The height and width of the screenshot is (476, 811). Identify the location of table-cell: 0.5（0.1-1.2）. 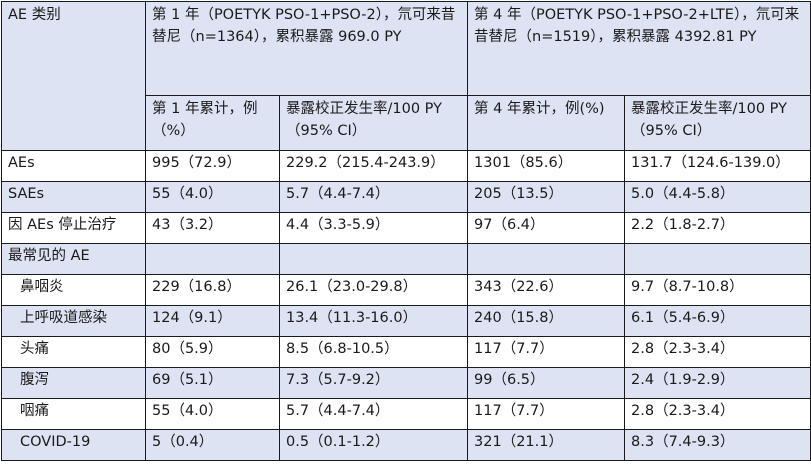
(373, 445).